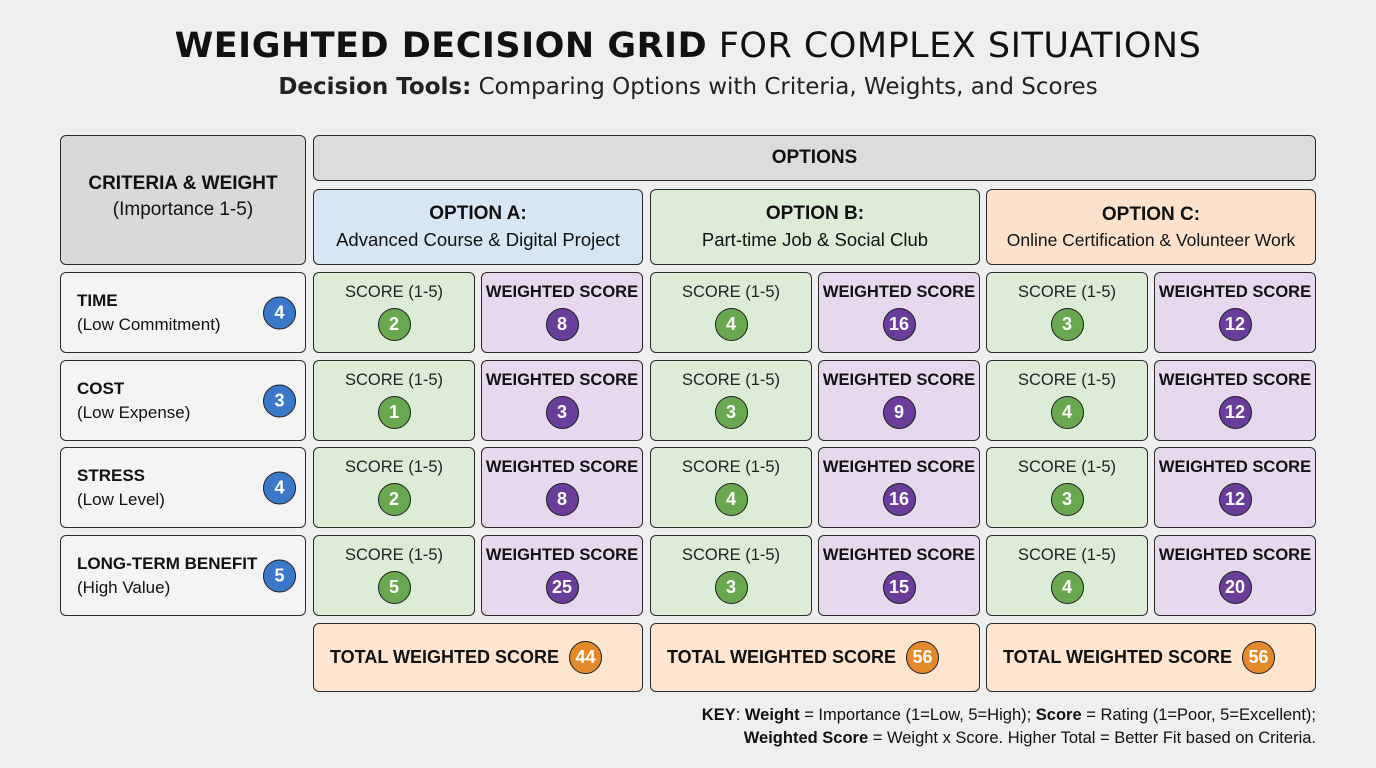  What do you see at coordinates (815, 213) in the screenshot?
I see `option-b-title: OPTION B:` at bounding box center [815, 213].